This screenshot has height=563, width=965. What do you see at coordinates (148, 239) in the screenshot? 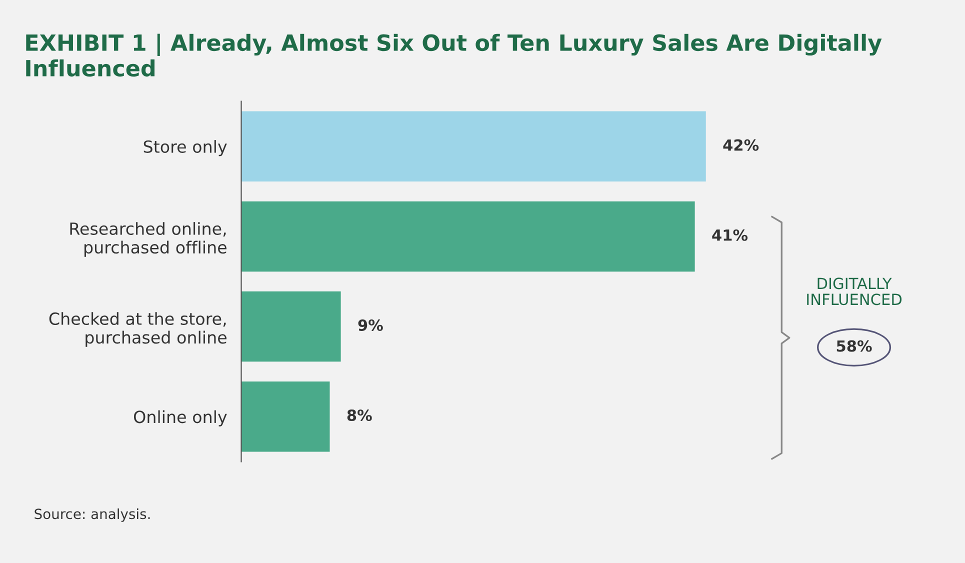
I see `y-tick-label: Researched online, purchased offline` at bounding box center [148, 239].